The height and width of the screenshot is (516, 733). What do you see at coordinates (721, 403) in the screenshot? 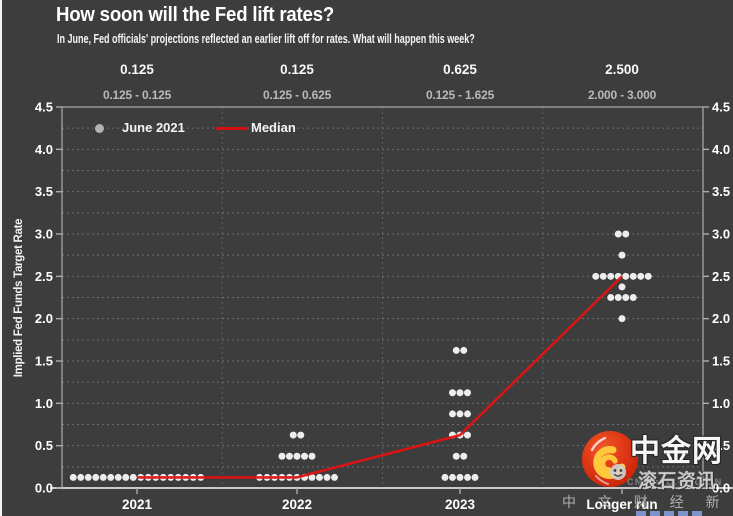
I see `y-tick-label-right: 1.0` at bounding box center [721, 403].